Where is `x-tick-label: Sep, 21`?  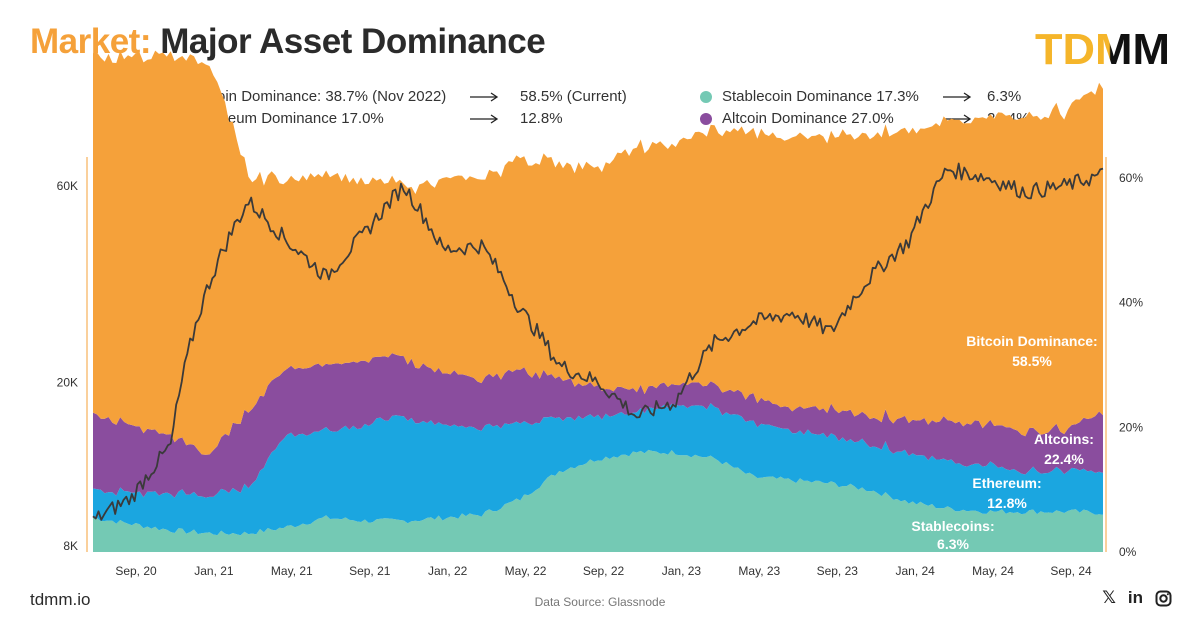
x-tick-label: Sep, 21 is located at coordinates (370, 571).